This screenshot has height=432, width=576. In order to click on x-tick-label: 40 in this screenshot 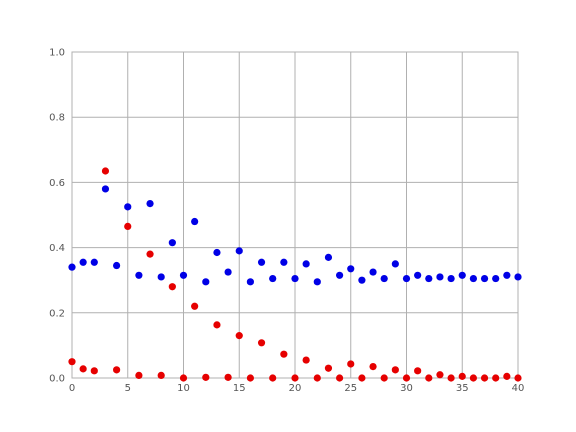, I will do `click(518, 388)`.